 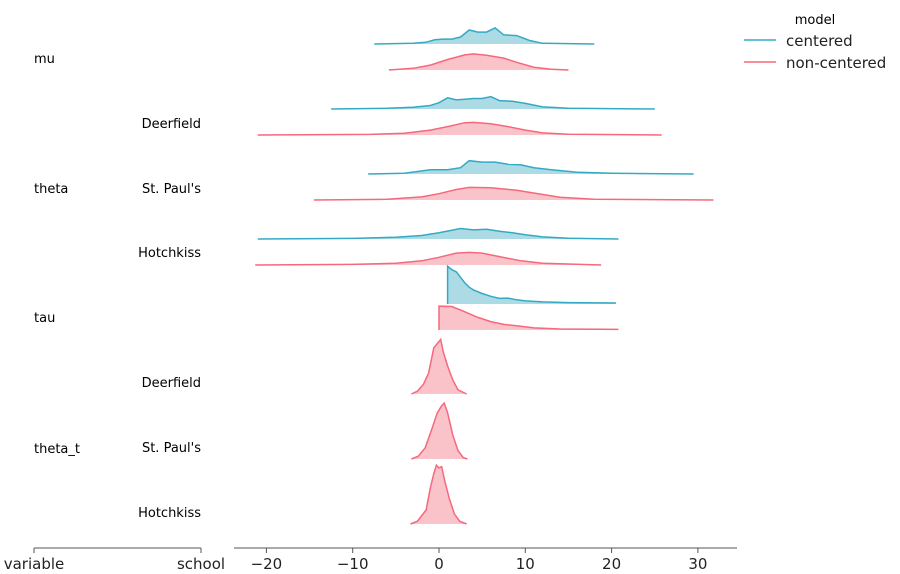 What do you see at coordinates (44, 318) in the screenshot?
I see `variable-label: tau` at bounding box center [44, 318].